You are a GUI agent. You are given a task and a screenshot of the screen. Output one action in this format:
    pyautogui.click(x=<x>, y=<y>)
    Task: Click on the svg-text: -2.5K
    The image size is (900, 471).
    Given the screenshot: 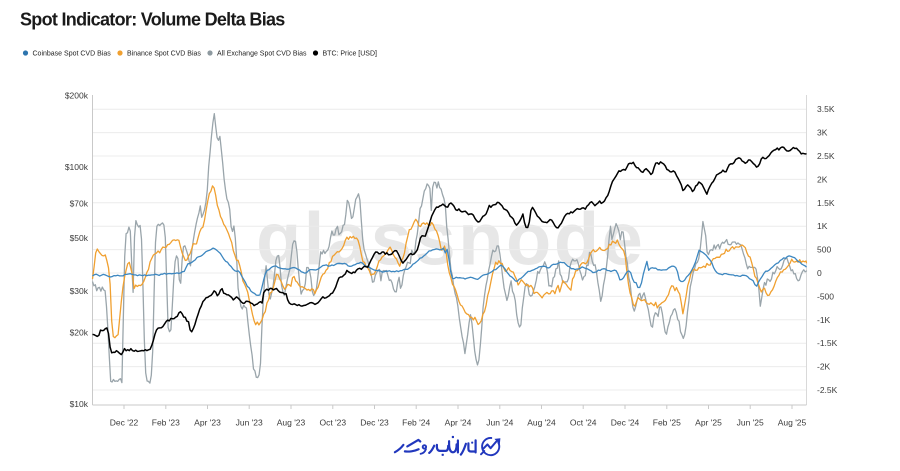 What is the action you would take?
    pyautogui.click(x=827, y=390)
    